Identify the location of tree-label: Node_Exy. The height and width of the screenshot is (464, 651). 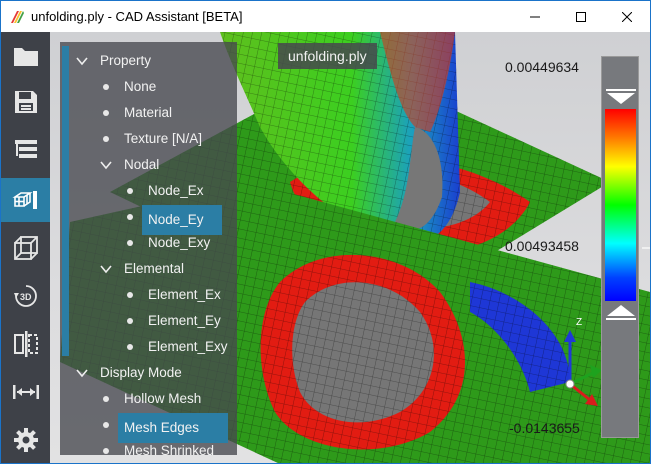
(179, 242).